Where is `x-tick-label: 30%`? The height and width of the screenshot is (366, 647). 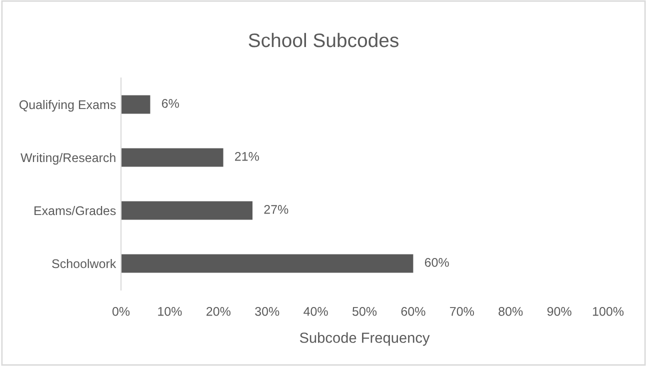
x-tick-label: 30% is located at coordinates (267, 311).